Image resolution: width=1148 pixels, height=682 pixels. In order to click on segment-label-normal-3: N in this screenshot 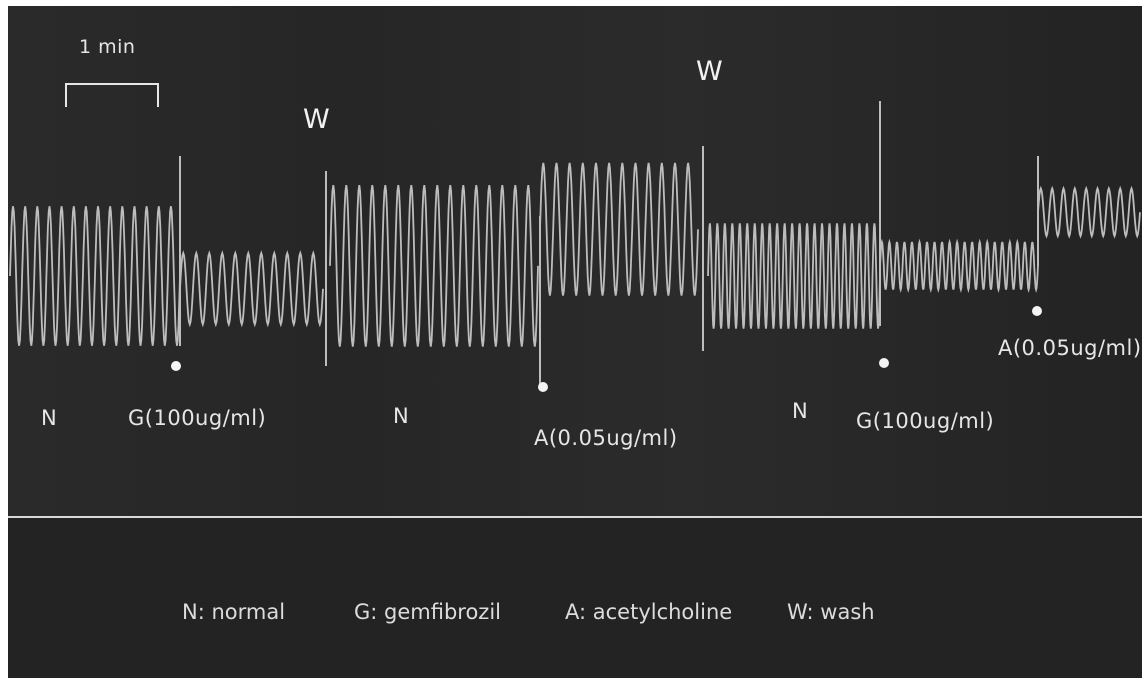, I will do `click(800, 411)`.